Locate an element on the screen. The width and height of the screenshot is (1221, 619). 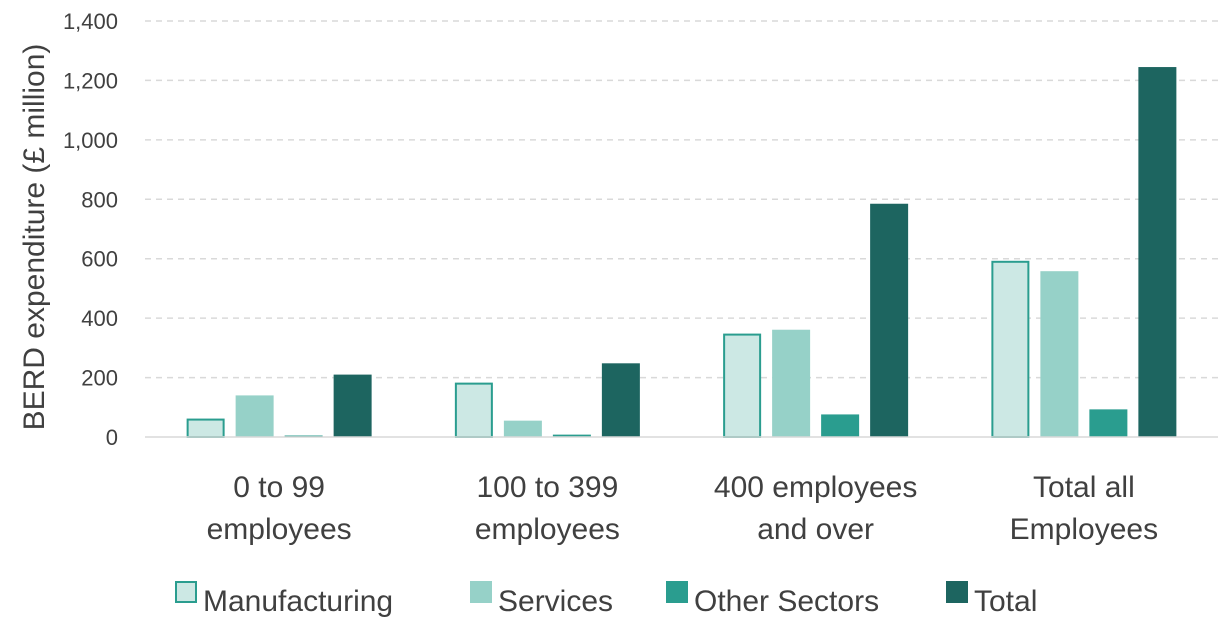
legend-label-services: Services is located at coordinates (555, 601).